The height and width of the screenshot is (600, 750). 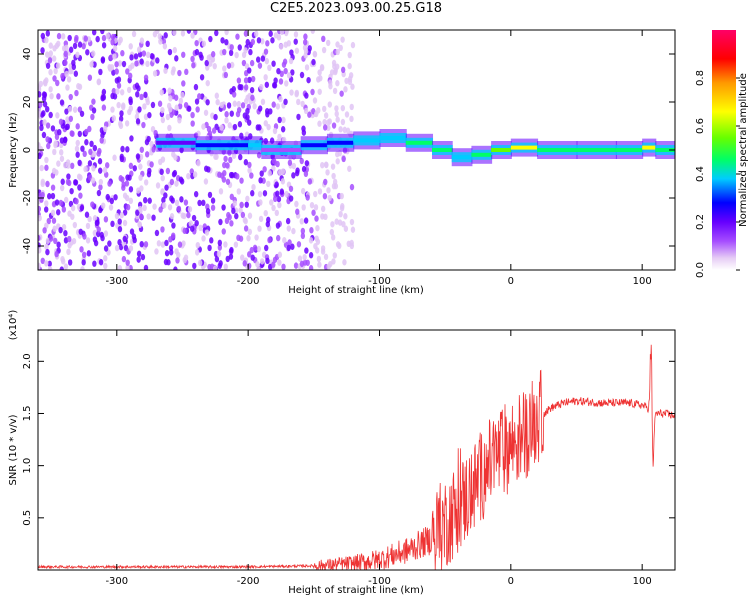 I want to click on figure-title: C2E5.2023.093.00.25.G18, so click(x=356, y=8).